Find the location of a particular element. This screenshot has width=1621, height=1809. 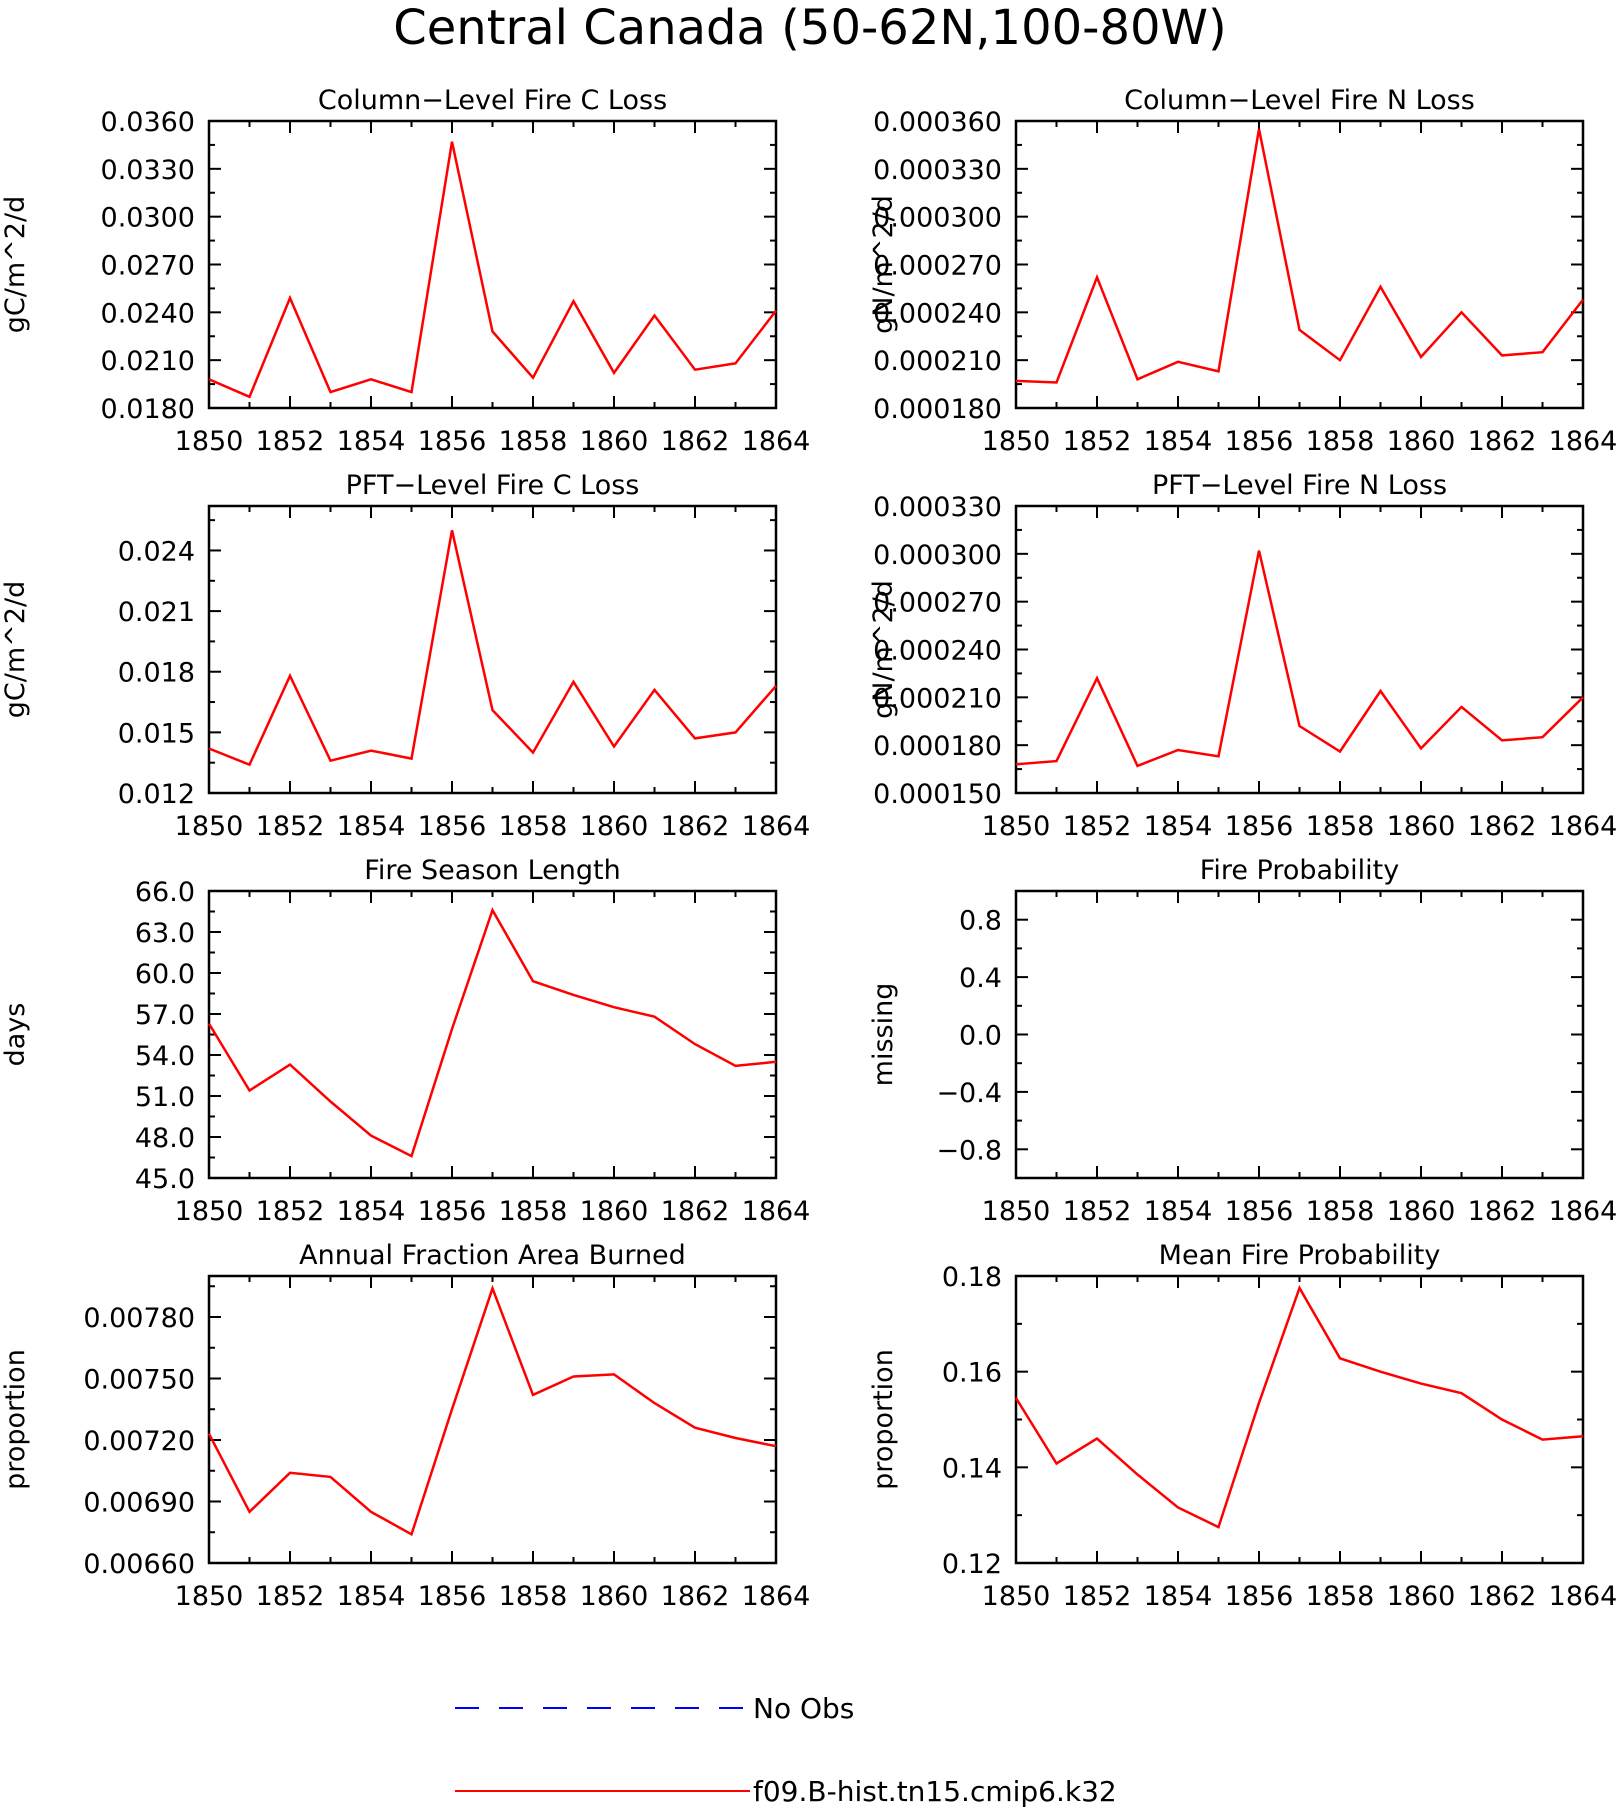

y-tick-label: 63.0 is located at coordinates (165, 933).